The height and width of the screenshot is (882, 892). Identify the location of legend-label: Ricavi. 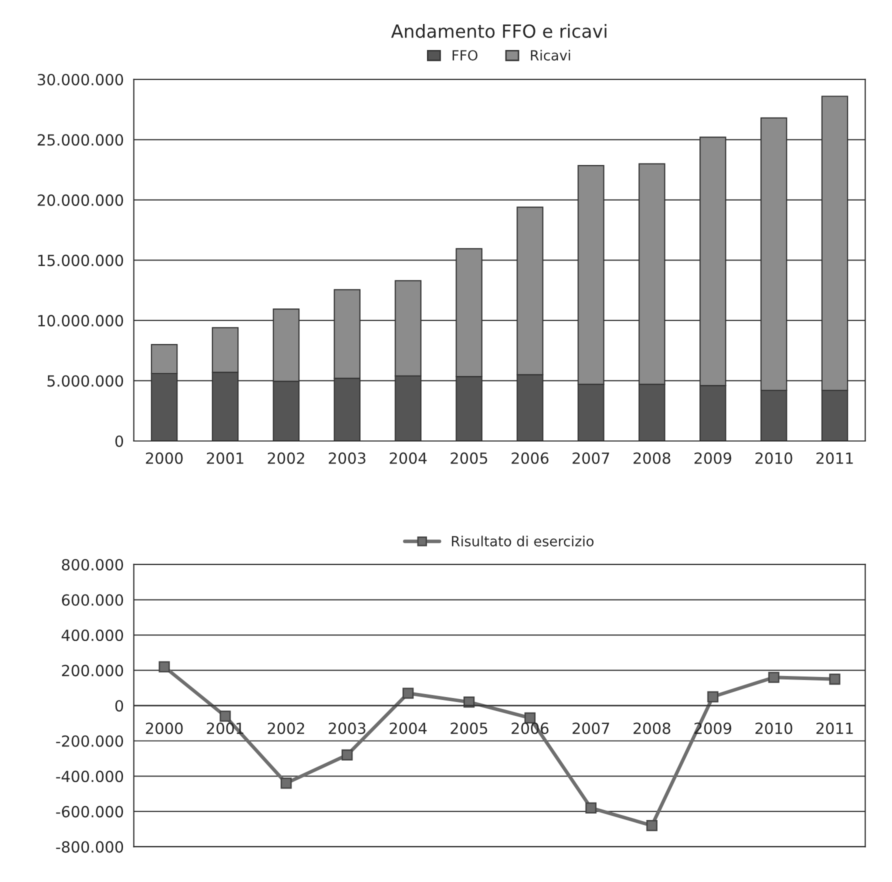
(550, 55).